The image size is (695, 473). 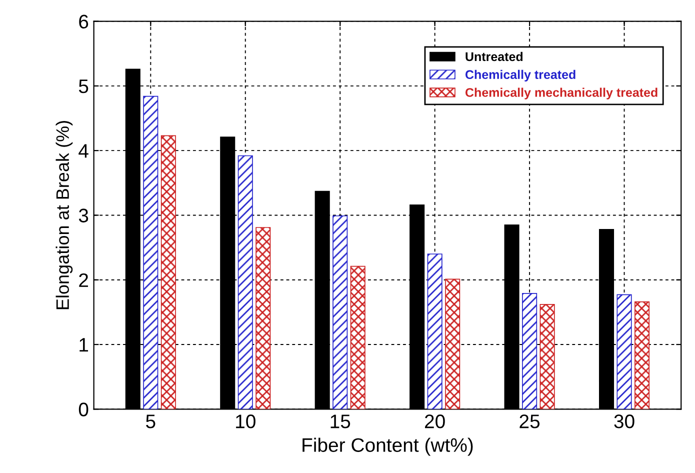 I want to click on y-tick-label: 2, so click(x=83, y=280).